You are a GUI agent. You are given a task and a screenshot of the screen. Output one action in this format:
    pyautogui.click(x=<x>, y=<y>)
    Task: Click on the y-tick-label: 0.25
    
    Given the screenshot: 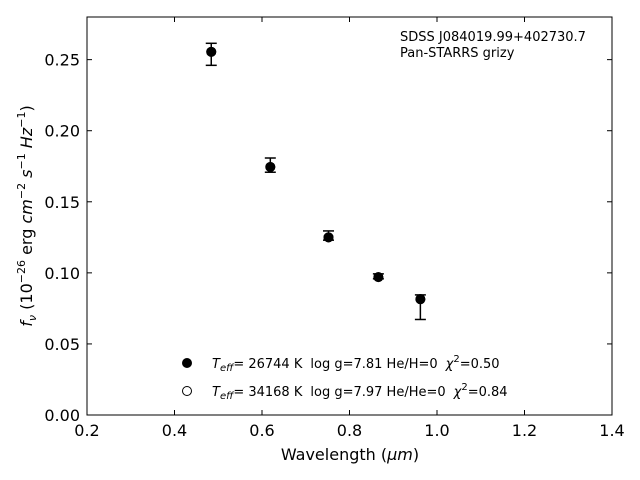 What is the action you would take?
    pyautogui.click(x=62, y=60)
    